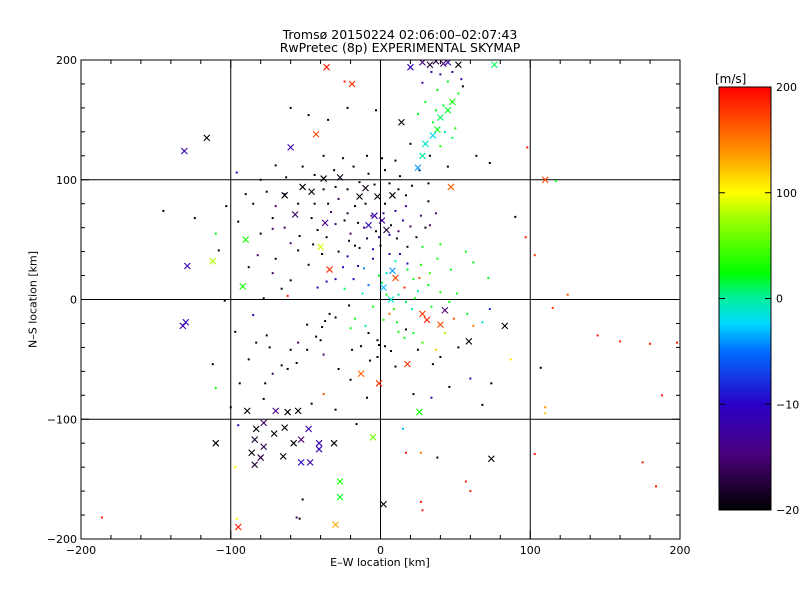 The image size is (800, 600). Describe the element at coordinates (786, 193) in the screenshot. I see `colorbar-tick-label: 100` at that location.